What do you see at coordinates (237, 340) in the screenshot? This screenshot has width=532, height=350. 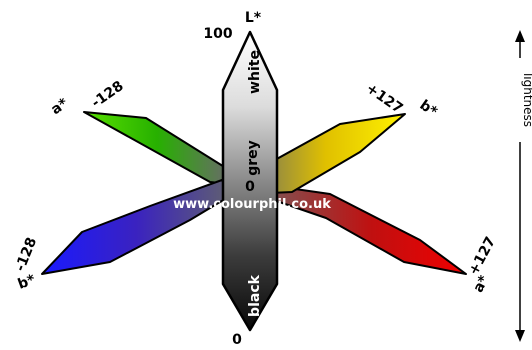 I see `l-axis-bottom-value: 0` at bounding box center [237, 340].